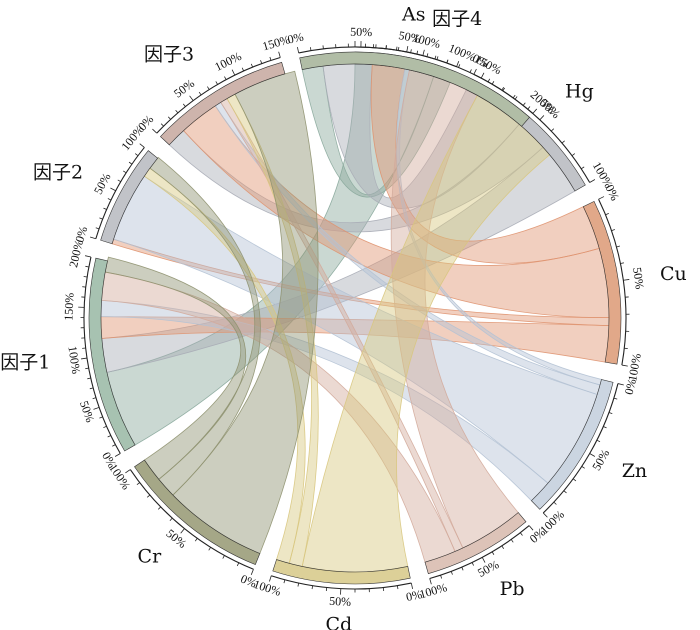  I want to click on tick-label-F4: 50%, so click(361, 32).